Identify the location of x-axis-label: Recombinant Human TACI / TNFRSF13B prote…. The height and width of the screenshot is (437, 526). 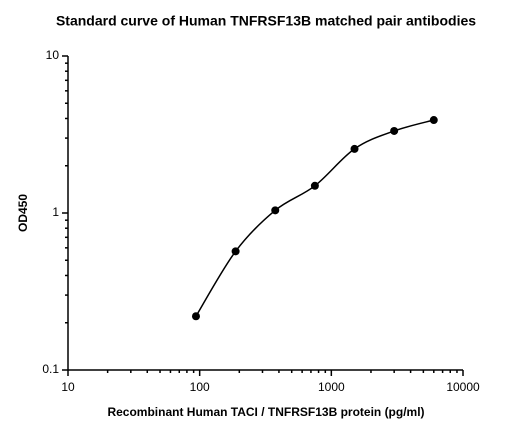
(265, 412).